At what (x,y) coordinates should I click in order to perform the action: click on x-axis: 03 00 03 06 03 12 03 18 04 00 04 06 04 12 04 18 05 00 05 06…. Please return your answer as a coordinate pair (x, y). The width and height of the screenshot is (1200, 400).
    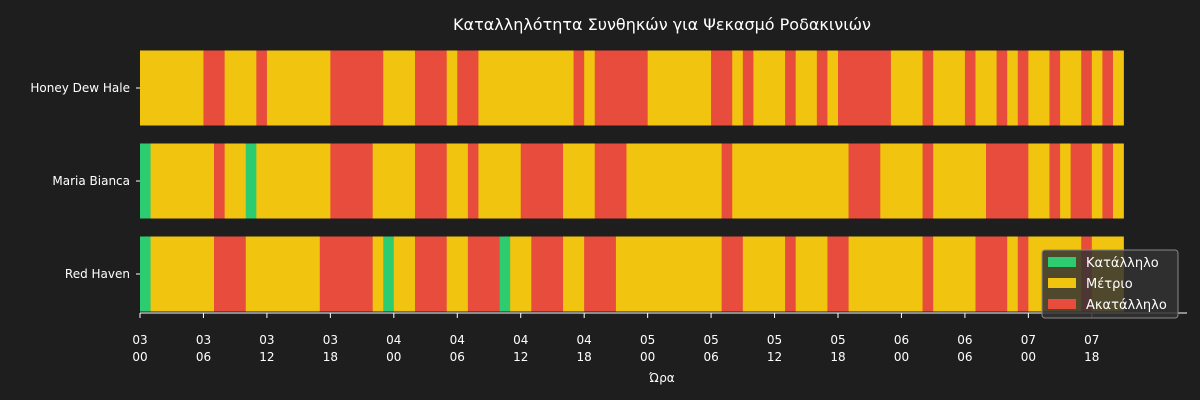
    Looking at the image, I should click on (615, 338).